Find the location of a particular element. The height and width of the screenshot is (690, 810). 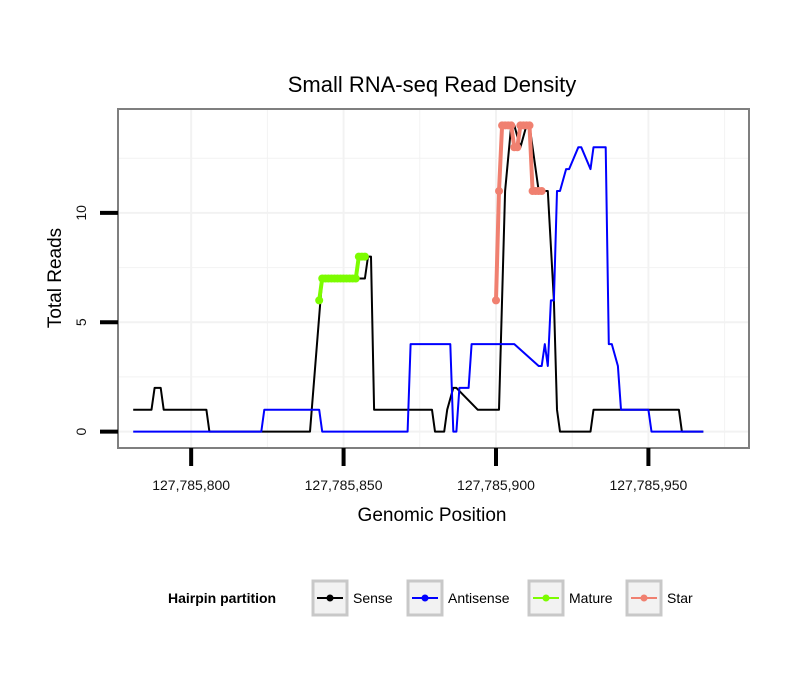

legend-label-antisense: Antisense is located at coordinates (479, 598).